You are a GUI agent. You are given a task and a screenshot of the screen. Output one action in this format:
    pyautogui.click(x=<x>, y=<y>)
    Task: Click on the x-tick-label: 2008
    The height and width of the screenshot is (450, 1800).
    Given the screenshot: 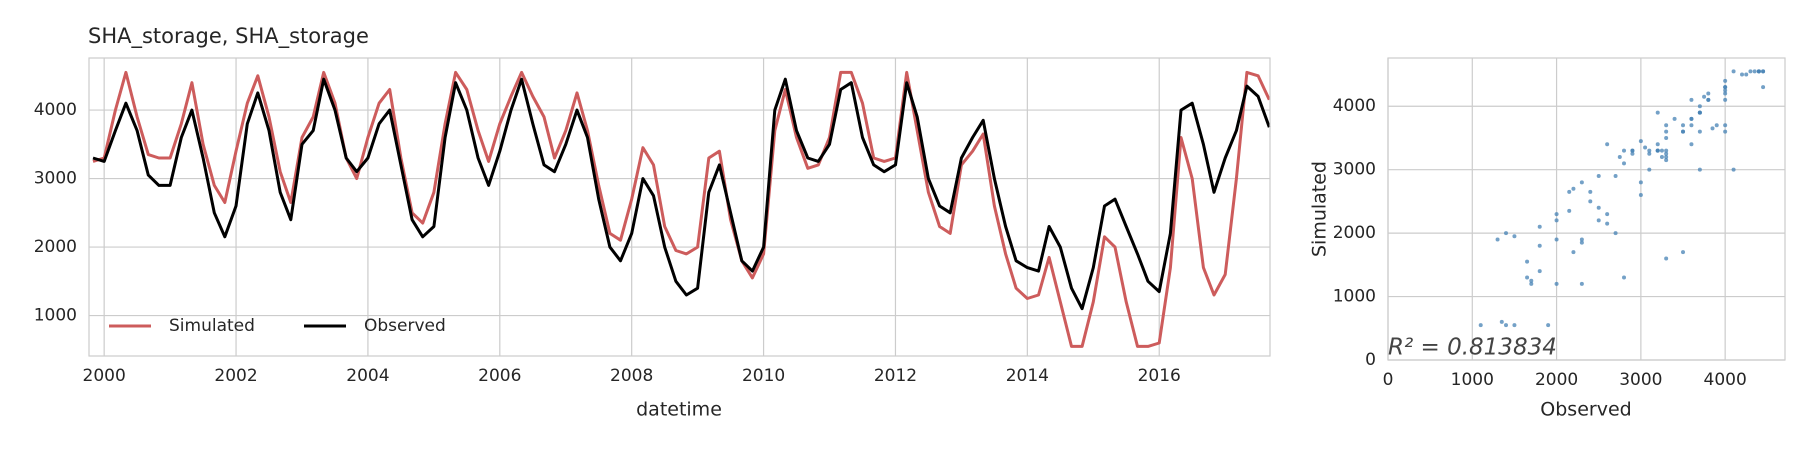 What is the action you would take?
    pyautogui.click(x=631, y=376)
    